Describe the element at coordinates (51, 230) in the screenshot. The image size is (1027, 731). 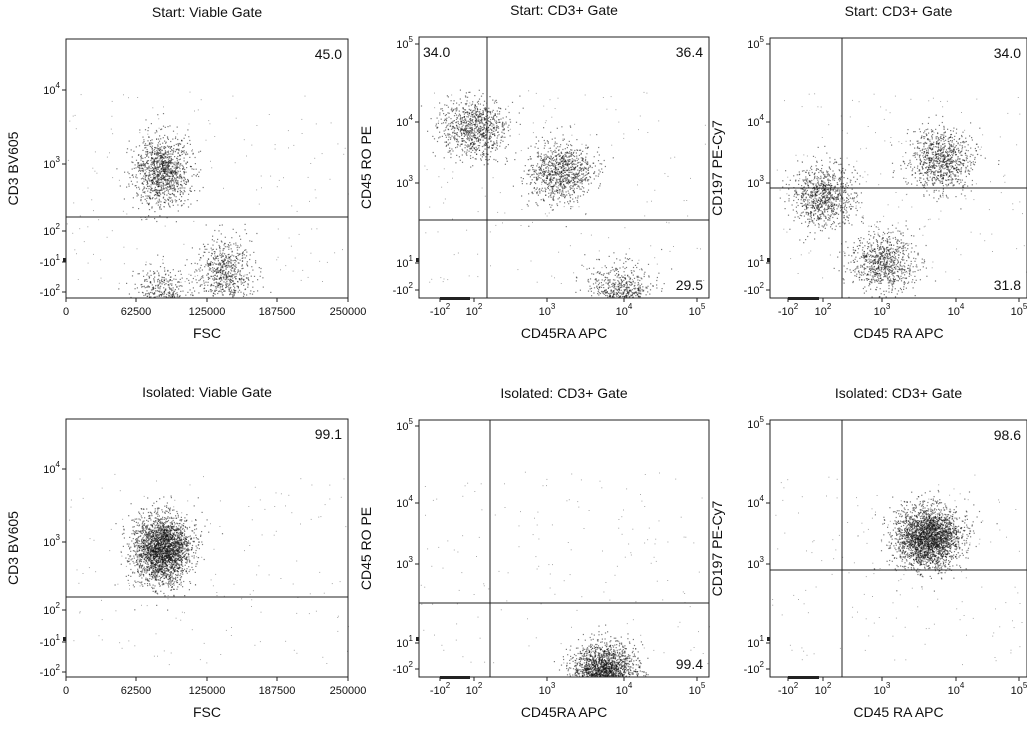
I see `y-tick-label: 102` at that location.